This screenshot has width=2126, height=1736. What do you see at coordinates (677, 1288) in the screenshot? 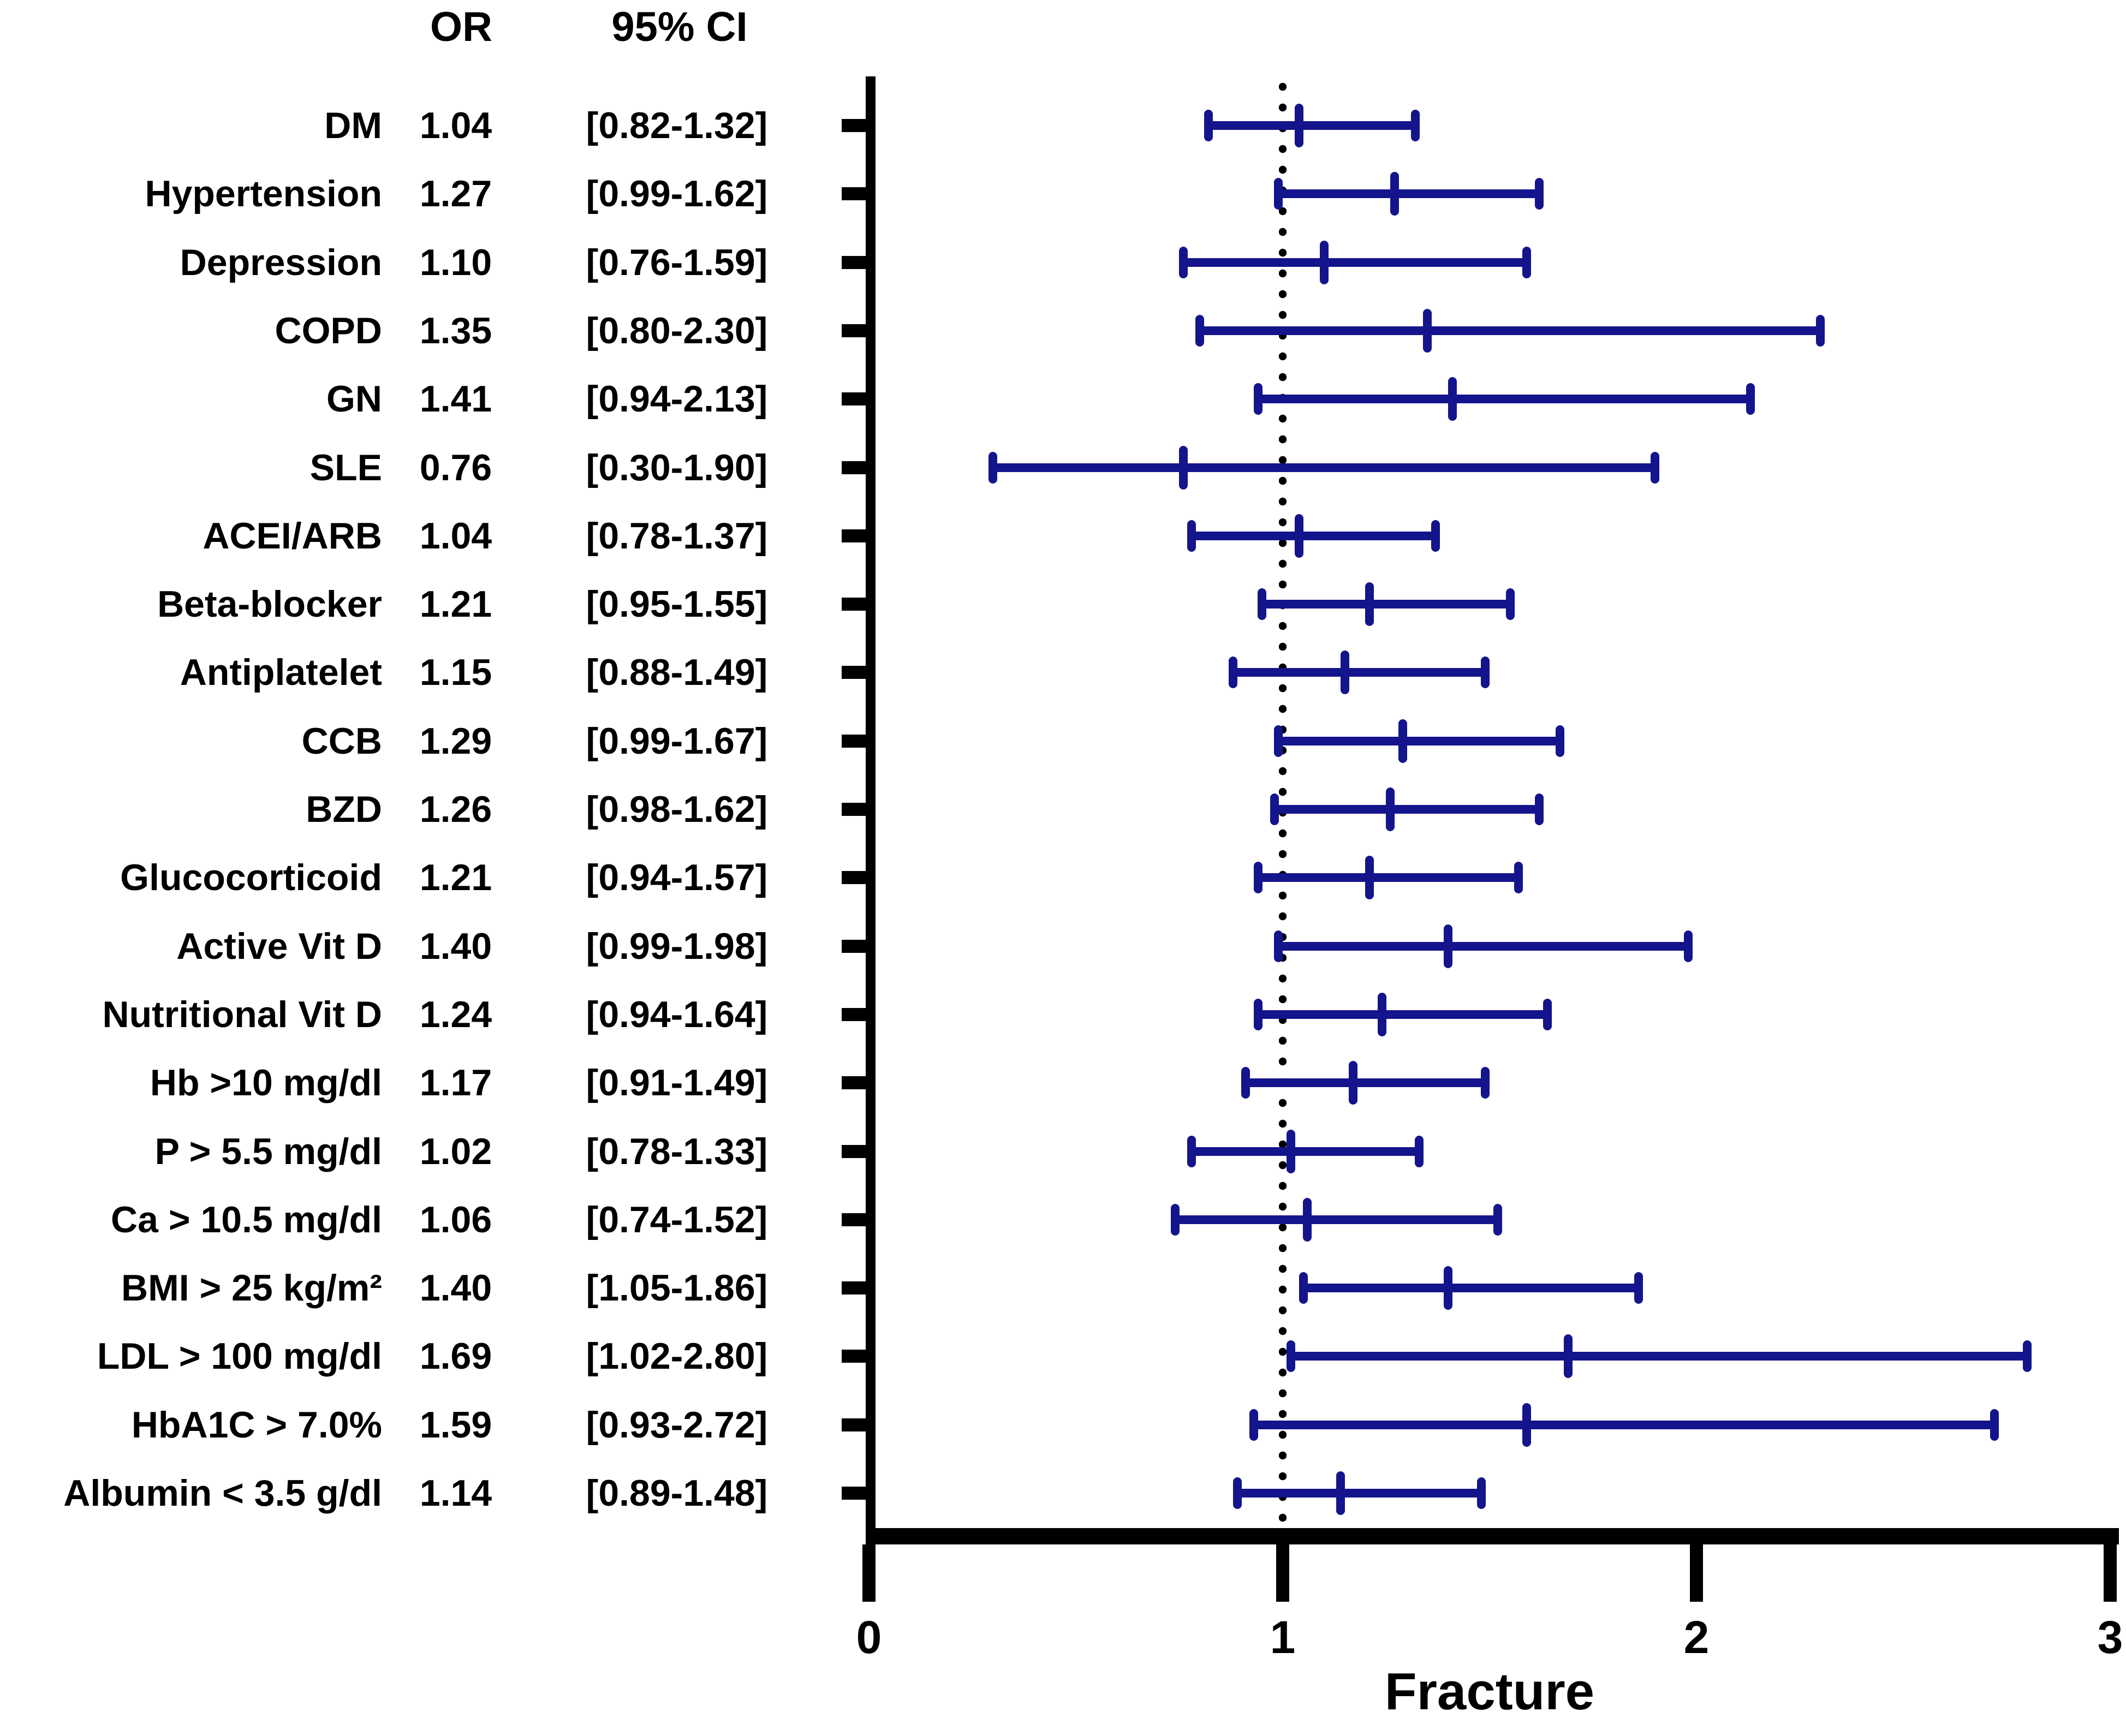
I see `ci-value: [1.05-1.86]` at bounding box center [677, 1288].